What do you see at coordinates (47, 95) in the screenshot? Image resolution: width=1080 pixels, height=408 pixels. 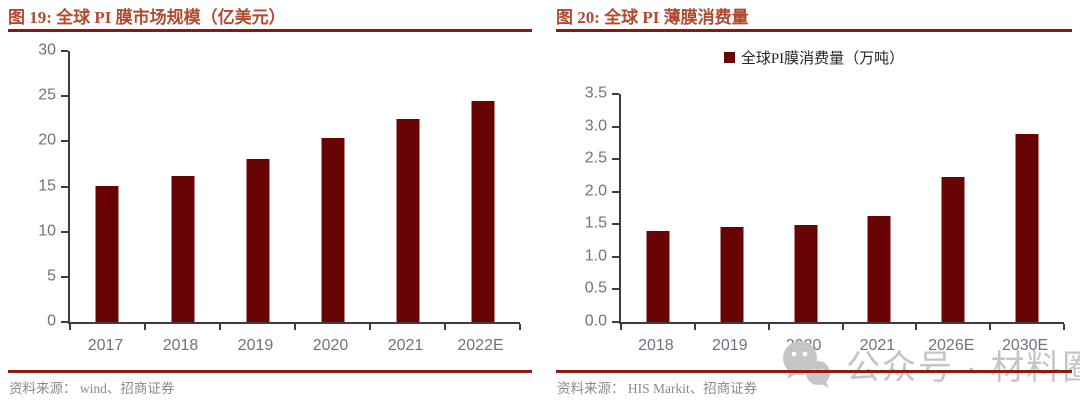 I see `y-axis-tick-label: 25` at bounding box center [47, 95].